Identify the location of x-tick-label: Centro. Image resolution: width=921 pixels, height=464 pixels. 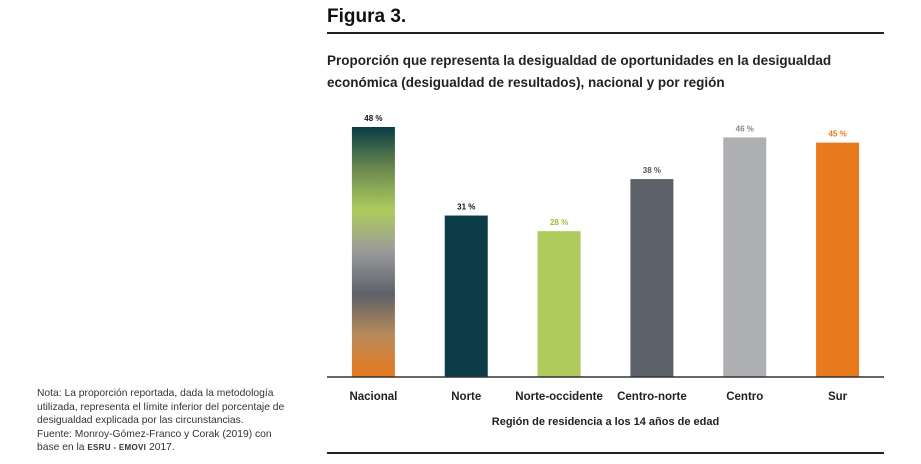
(744, 397).